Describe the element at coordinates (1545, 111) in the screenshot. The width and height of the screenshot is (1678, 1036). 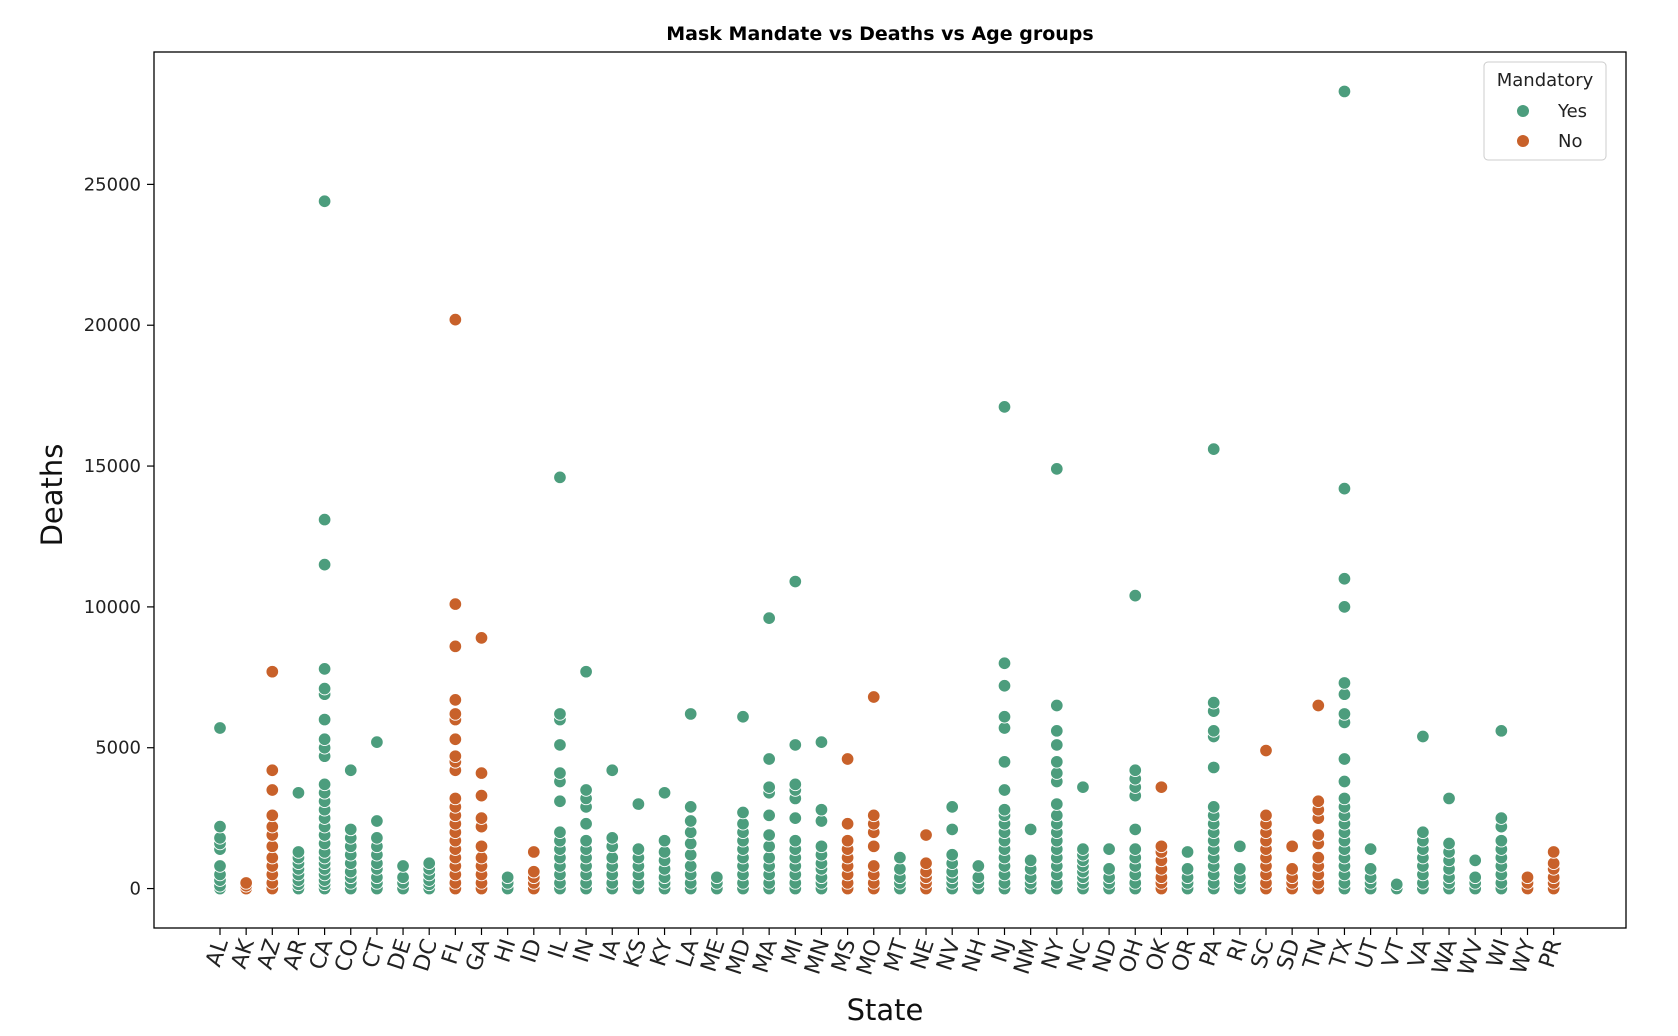
I see `legend-box` at that location.